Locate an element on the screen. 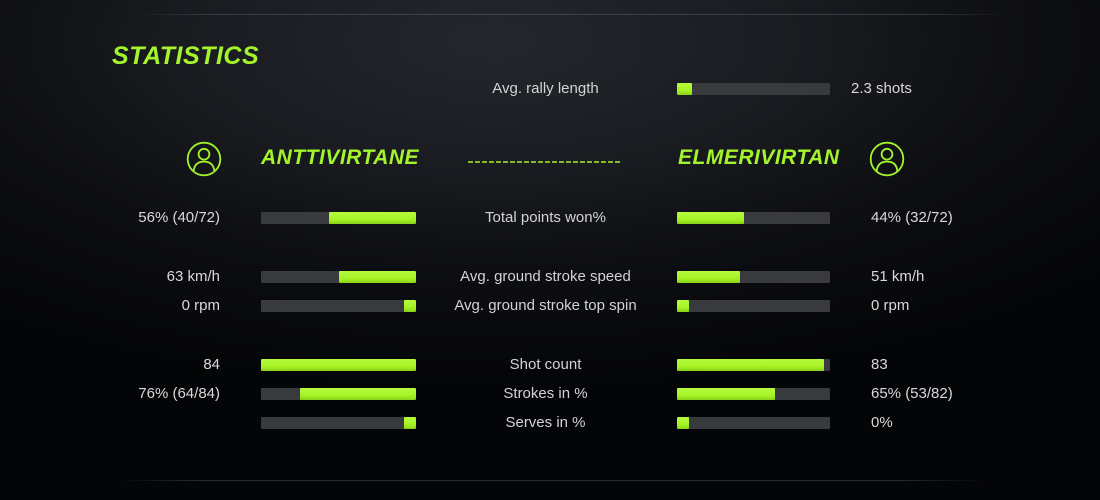  left-player-value: 0 rpm is located at coordinates (200, 305).